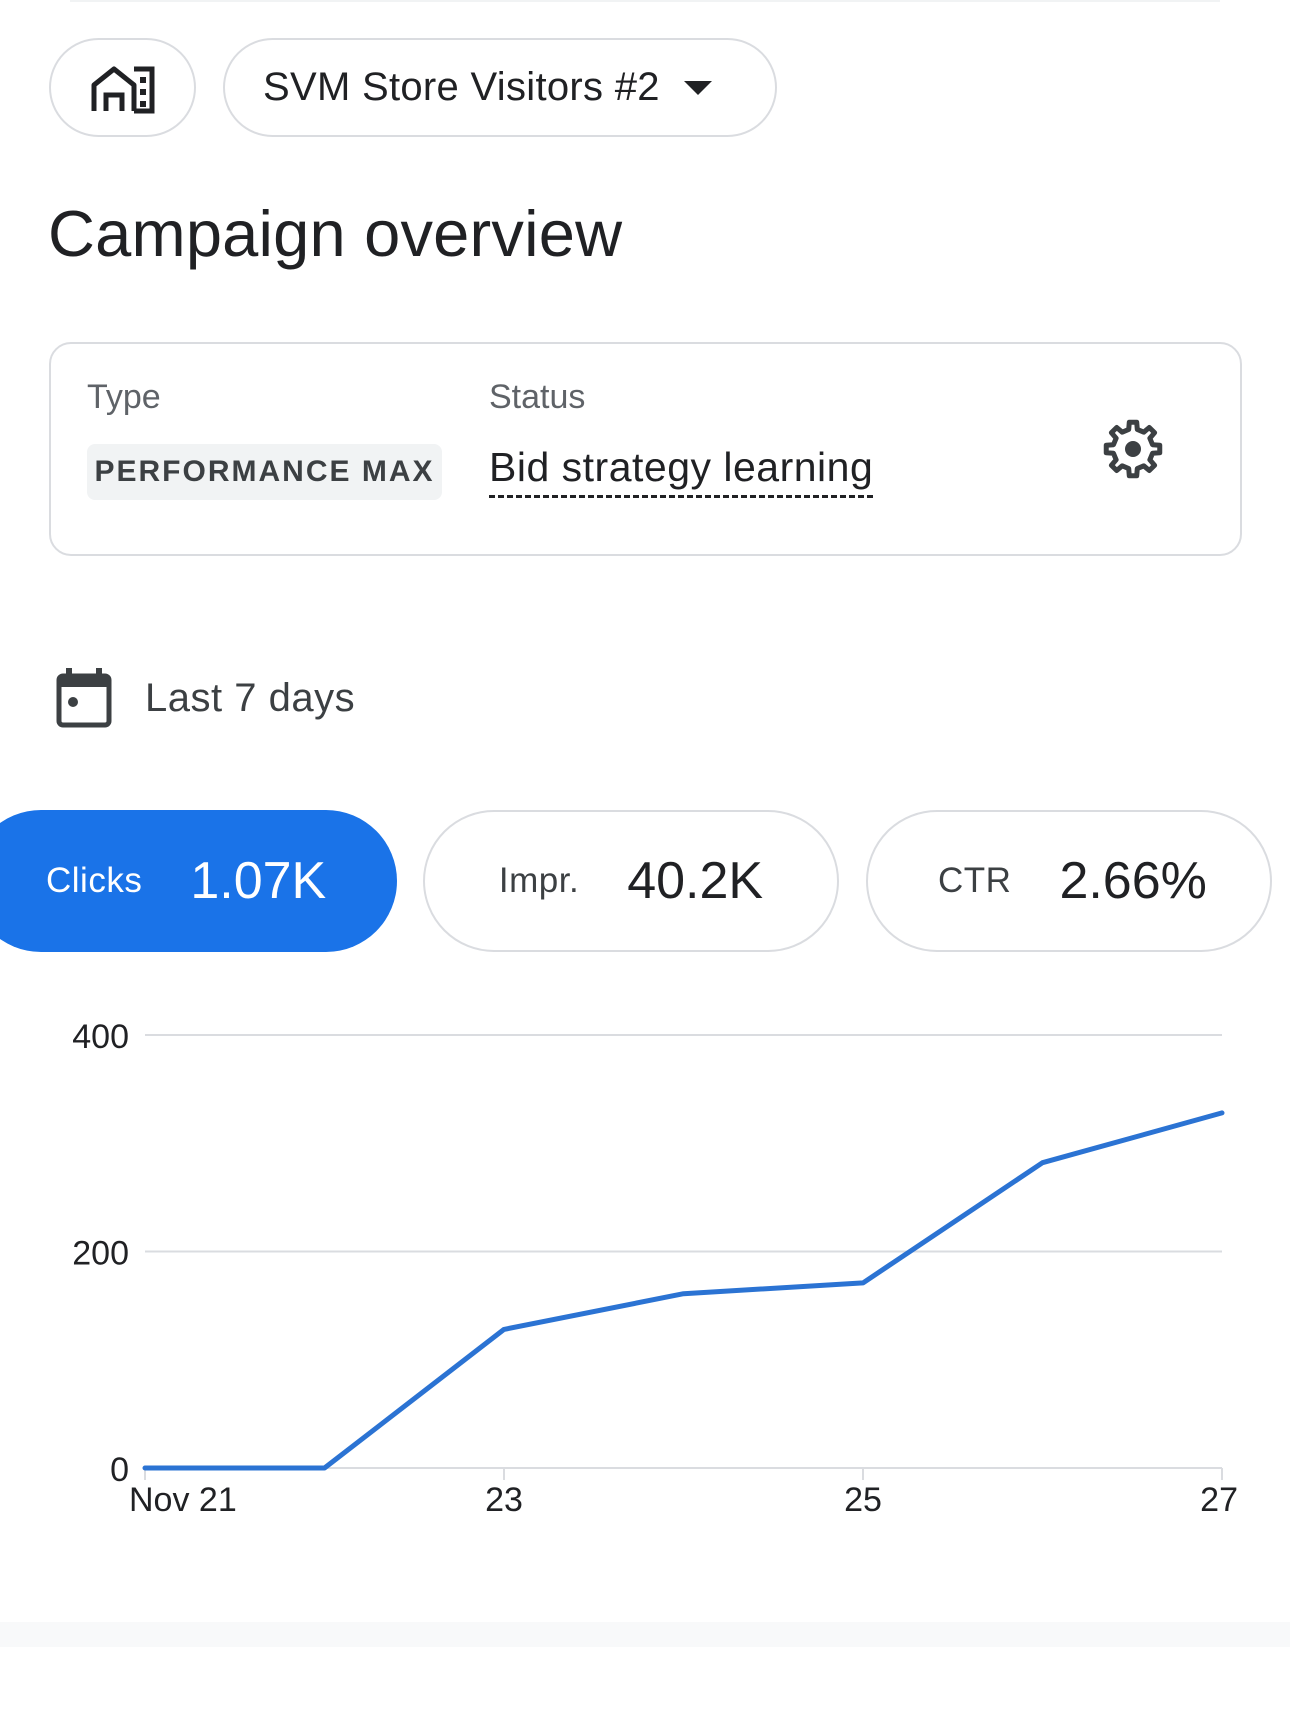 The width and height of the screenshot is (1290, 1715). I want to click on calendar-icon, so click(84, 698).